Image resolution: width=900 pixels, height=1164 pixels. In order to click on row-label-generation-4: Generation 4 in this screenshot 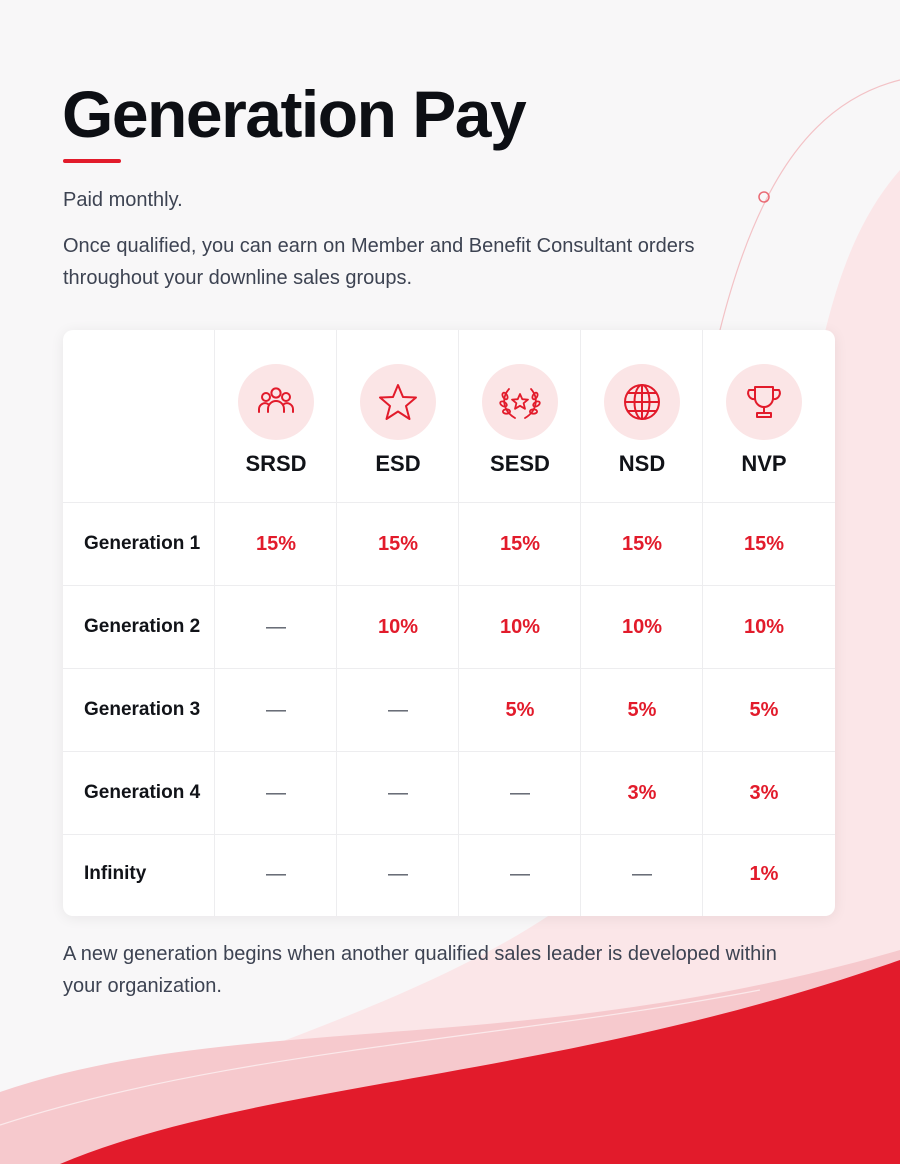, I will do `click(142, 792)`.